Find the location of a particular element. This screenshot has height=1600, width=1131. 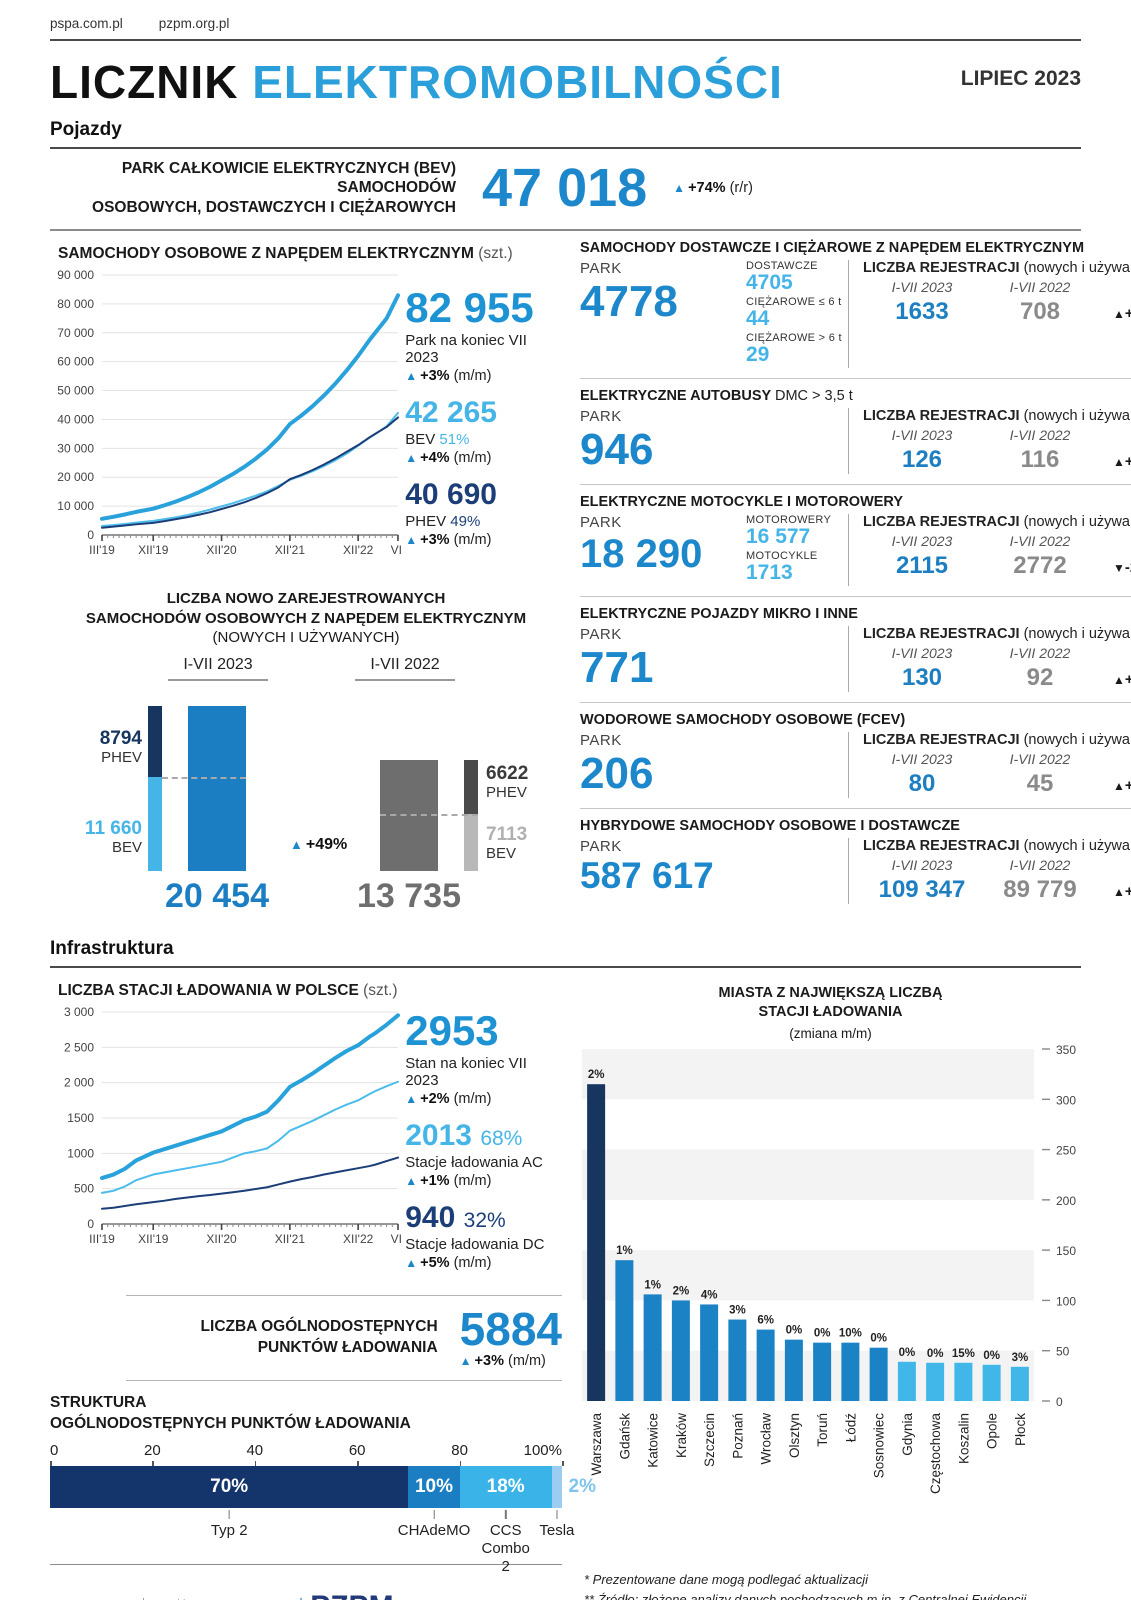

park-value: 18 290 is located at coordinates (641, 554).